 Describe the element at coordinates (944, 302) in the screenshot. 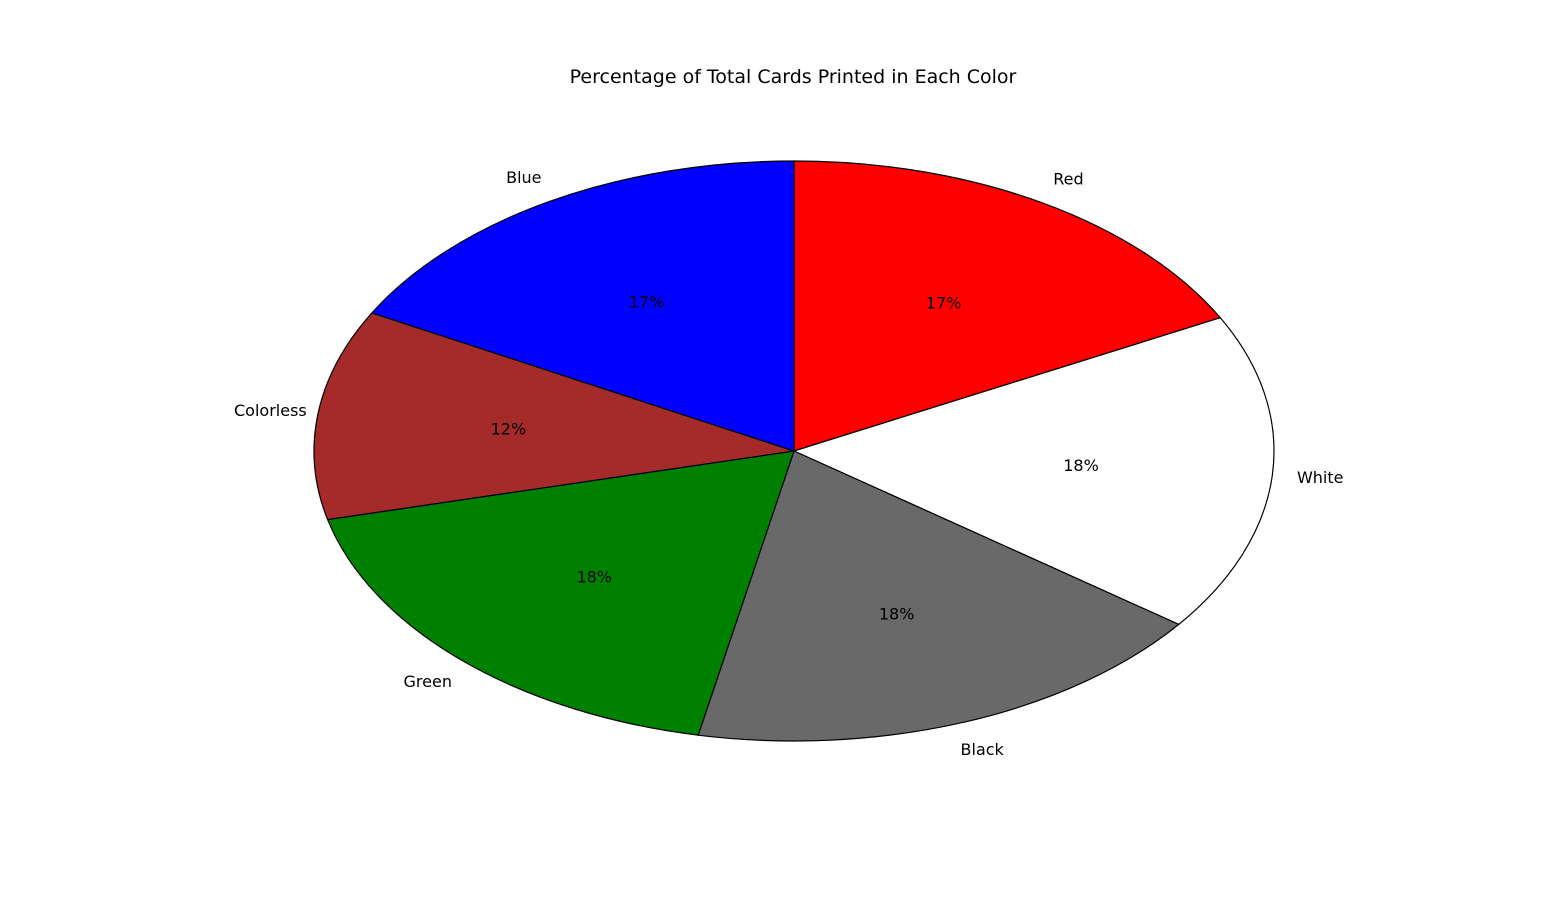

I see `slice-percent-red: 17%` at that location.